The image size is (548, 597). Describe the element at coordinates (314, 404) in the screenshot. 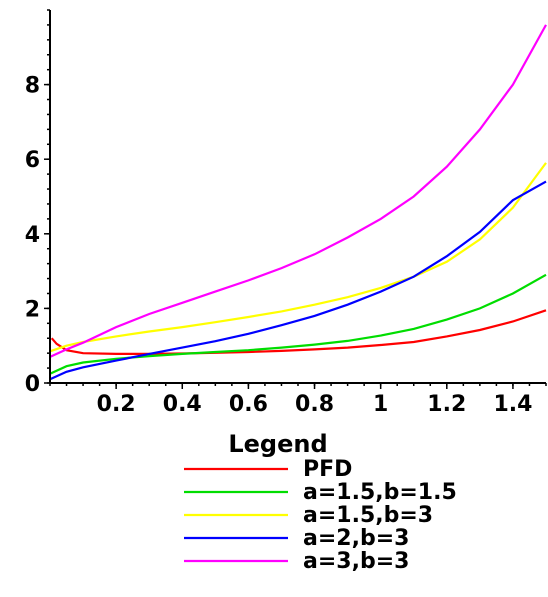

I see `x-tick-label: 0.8` at that location.